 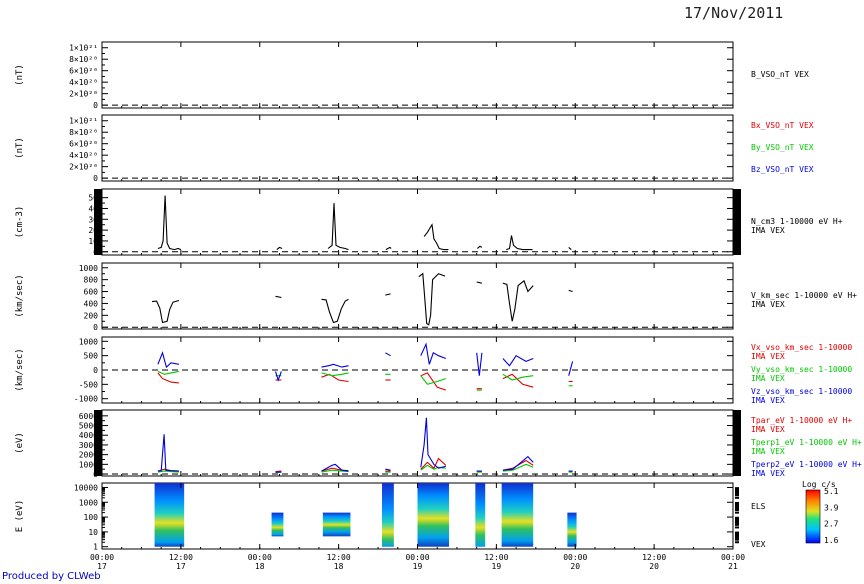 I want to click on y-tick-label: 1, so click(x=95, y=547).